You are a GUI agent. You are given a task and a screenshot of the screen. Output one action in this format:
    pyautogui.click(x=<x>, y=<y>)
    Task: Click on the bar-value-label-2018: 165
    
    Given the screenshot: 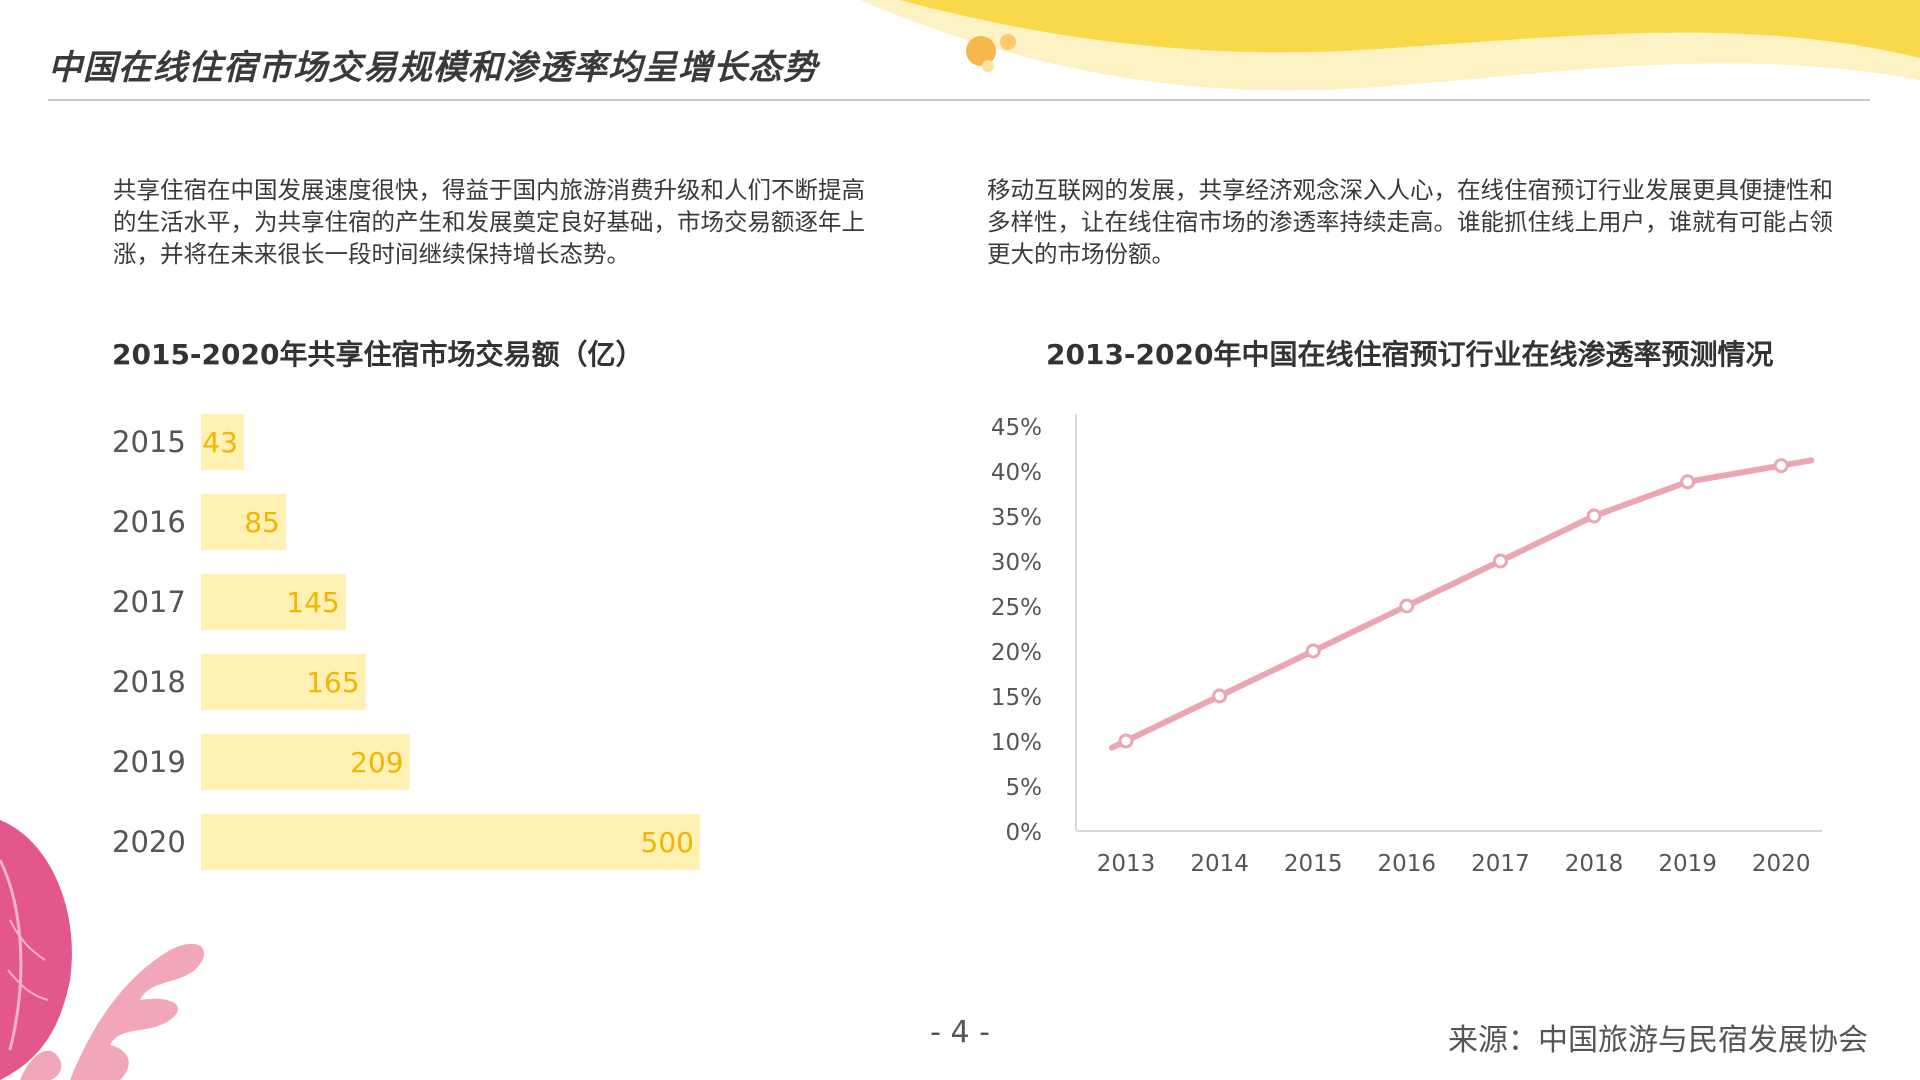 What is the action you would take?
    pyautogui.click(x=332, y=682)
    